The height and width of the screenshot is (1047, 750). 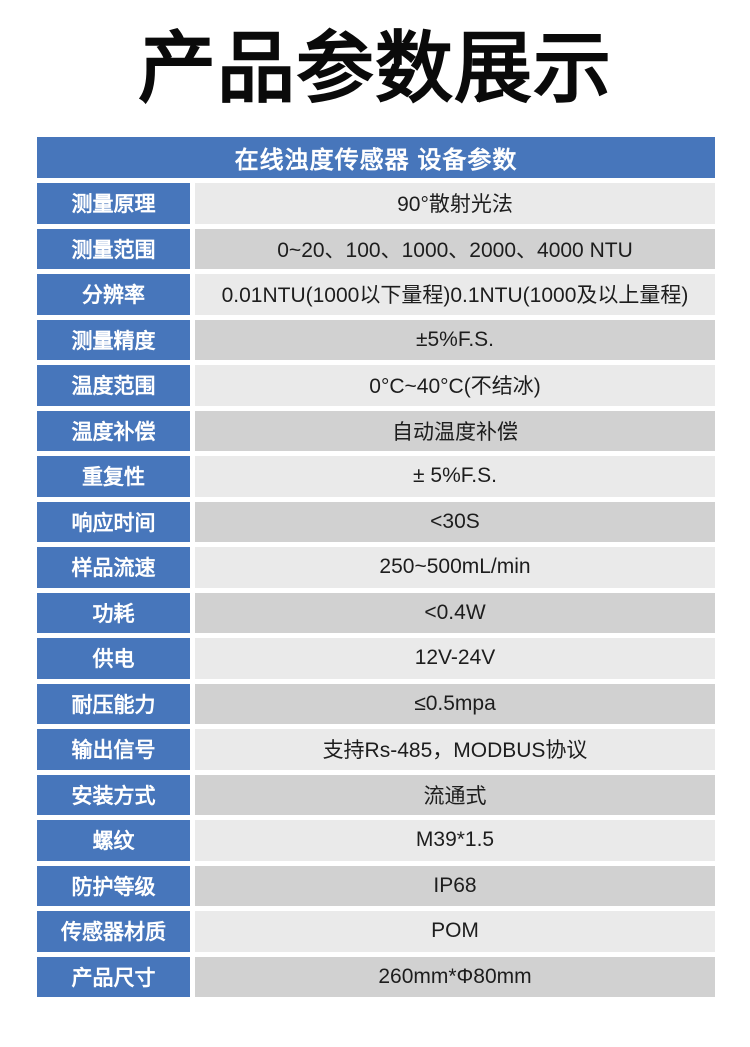 What do you see at coordinates (455, 976) in the screenshot?
I see `row-value: 260mm*Φ80mm` at bounding box center [455, 976].